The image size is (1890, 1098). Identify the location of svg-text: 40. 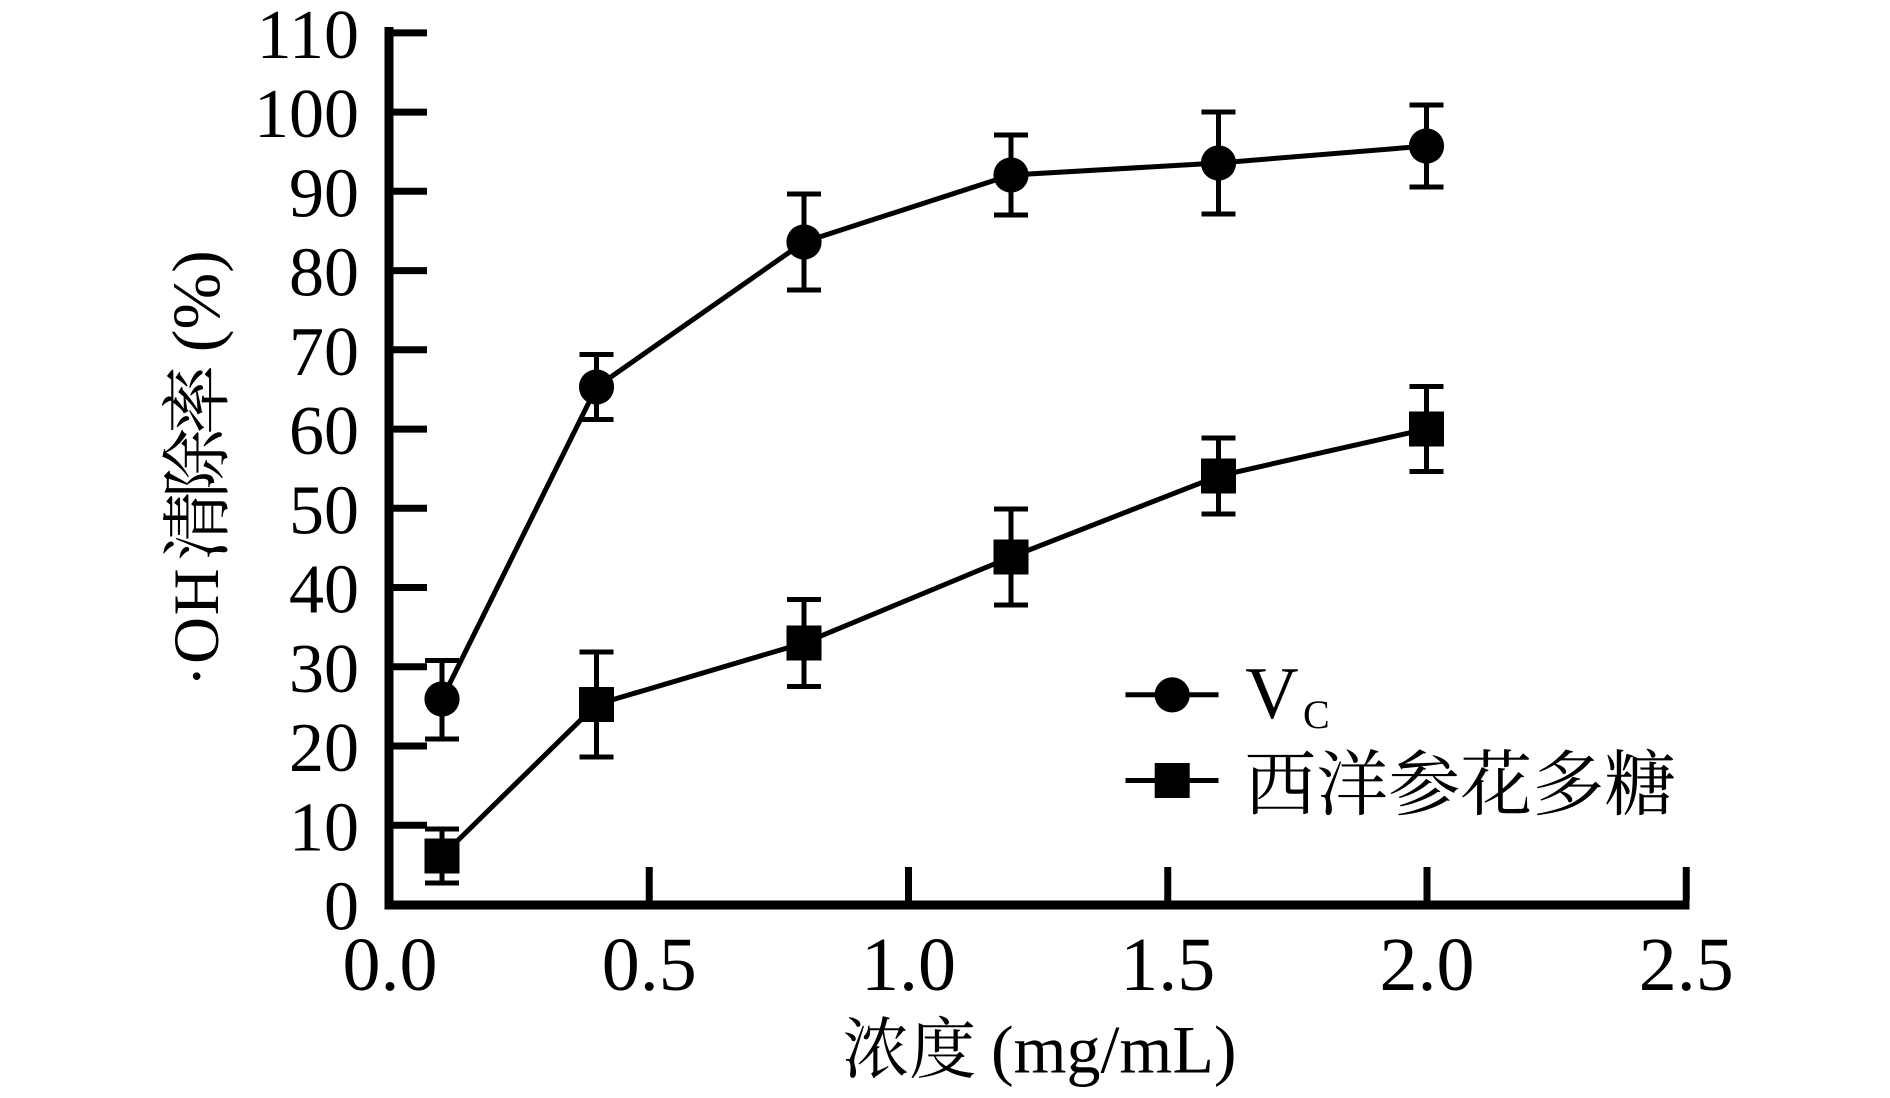
(324, 590).